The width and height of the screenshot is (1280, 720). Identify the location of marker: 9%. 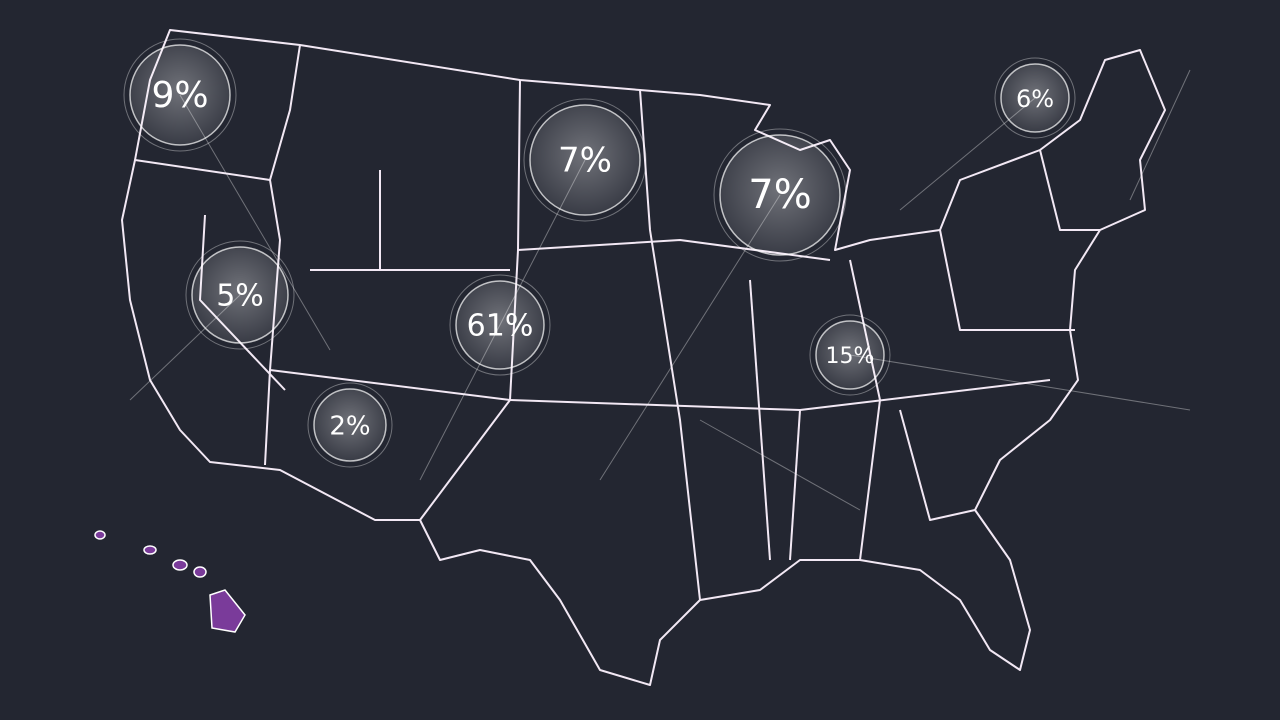
(180, 95).